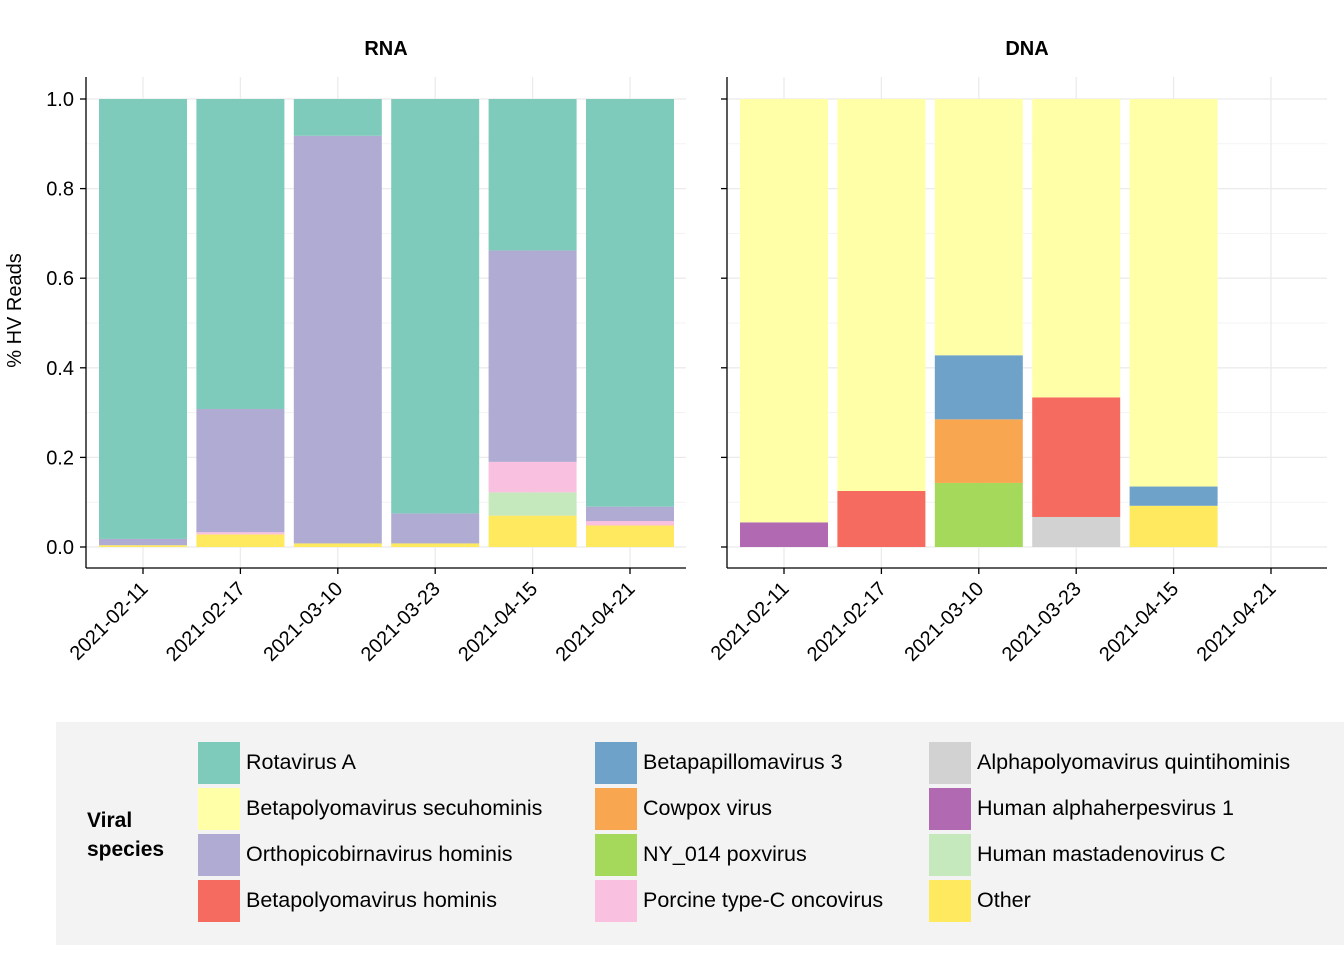 This screenshot has height=960, width=1344. Describe the element at coordinates (60, 190) in the screenshot. I see `y-tick-label: 0.8` at that location.